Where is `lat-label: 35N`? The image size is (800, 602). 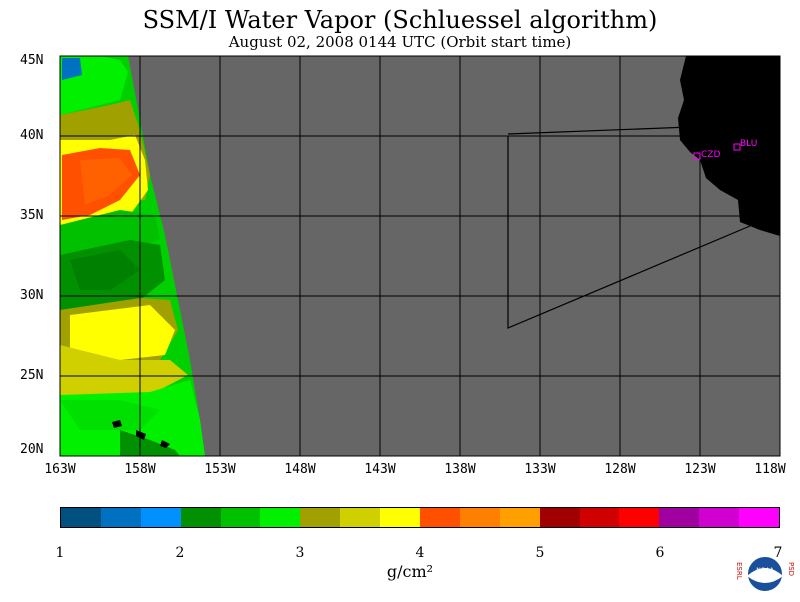 lat-label: 35N is located at coordinates (32, 215).